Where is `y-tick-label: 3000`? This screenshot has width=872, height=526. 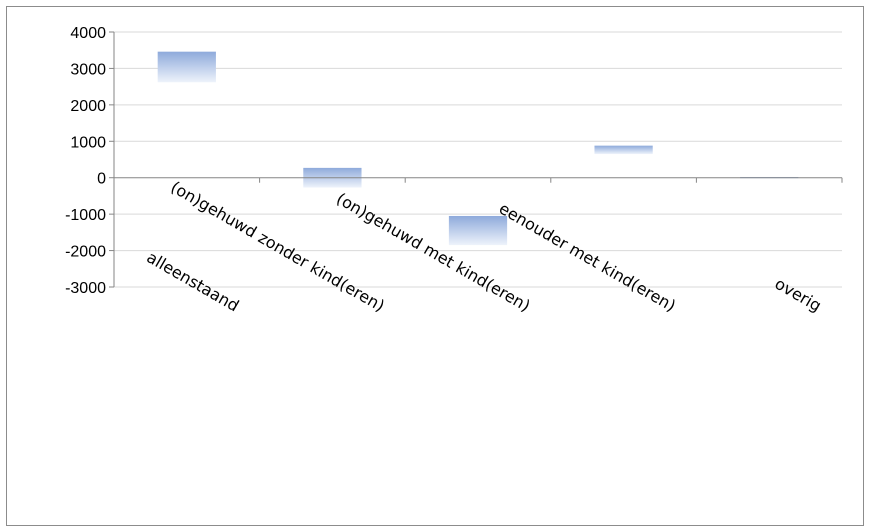 y-tick-label: 3000 is located at coordinates (88, 69).